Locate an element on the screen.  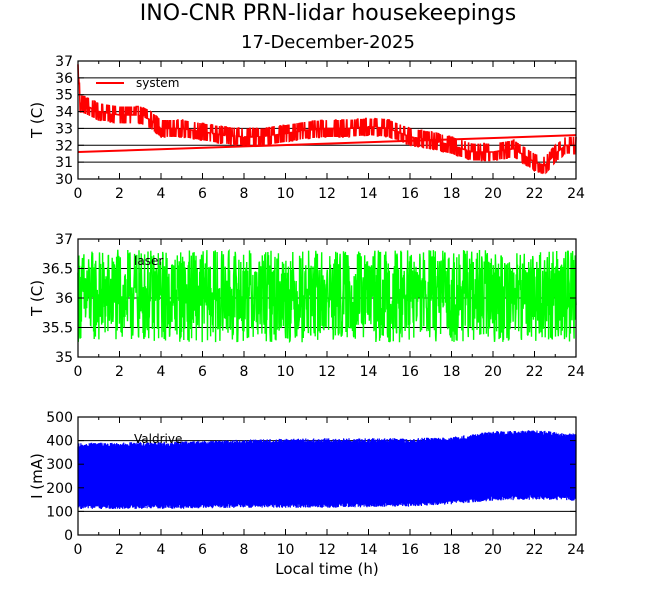
y-tick-label: 100 is located at coordinates (59, 512).